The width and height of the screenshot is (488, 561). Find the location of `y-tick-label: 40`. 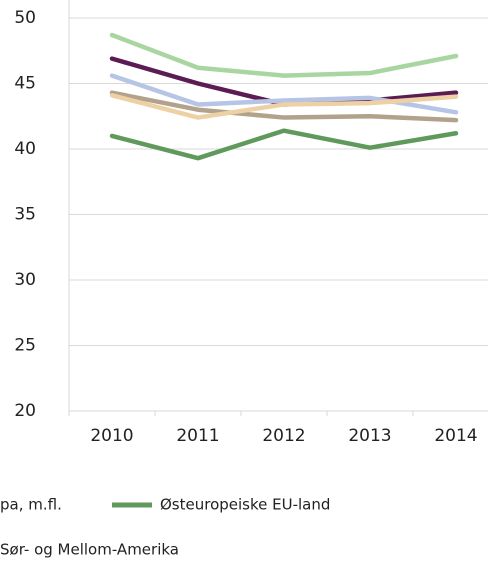

y-tick-label: 40 is located at coordinates (25, 149).